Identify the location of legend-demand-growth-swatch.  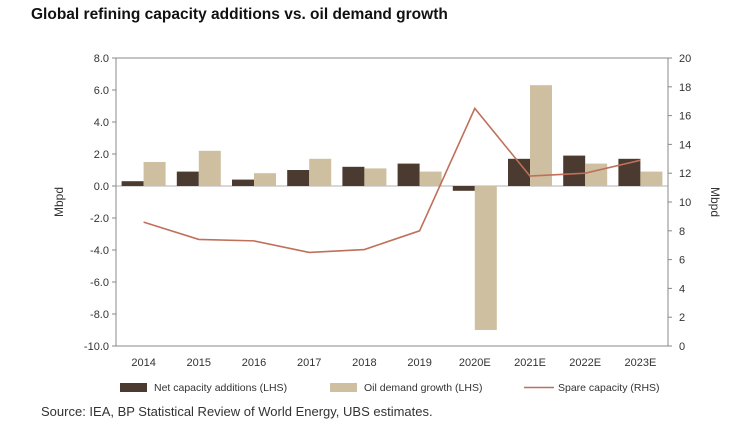
(343, 387).